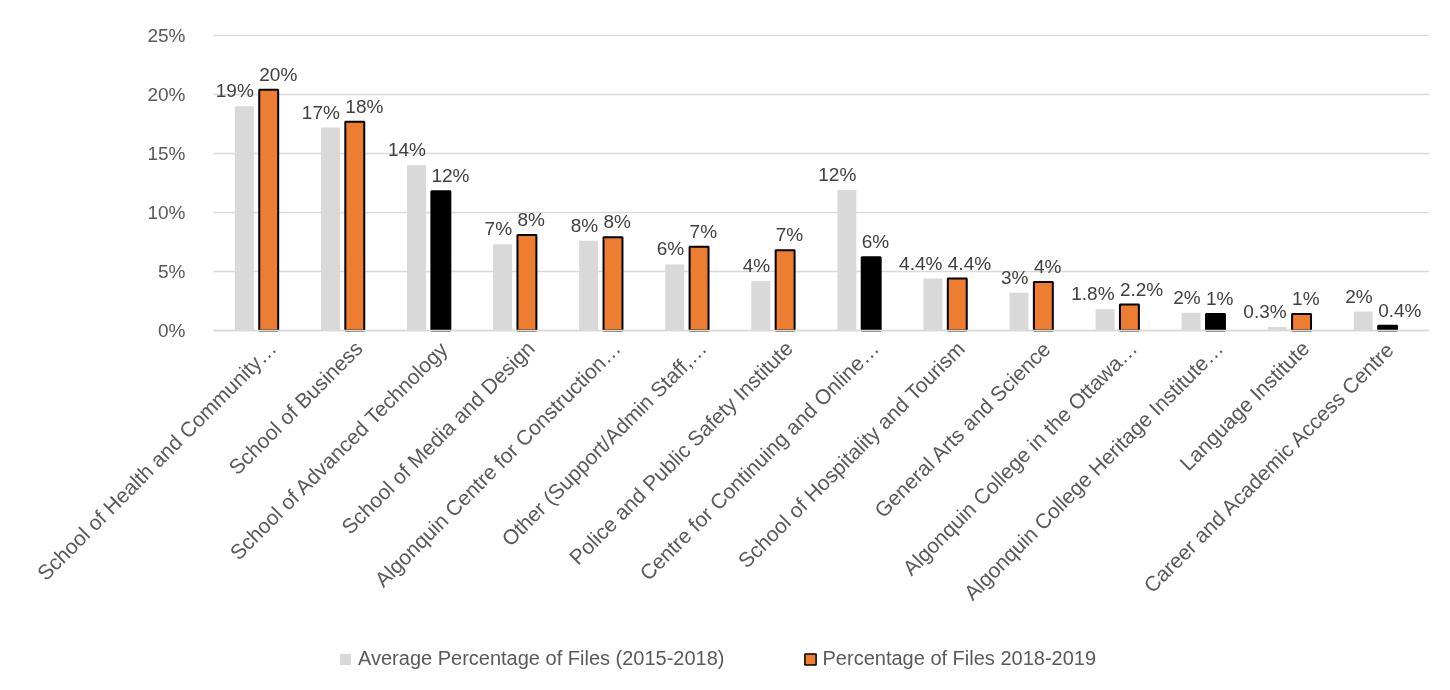 The width and height of the screenshot is (1450, 690). What do you see at coordinates (1265, 311) in the screenshot?
I see `data-label: 0.3%` at bounding box center [1265, 311].